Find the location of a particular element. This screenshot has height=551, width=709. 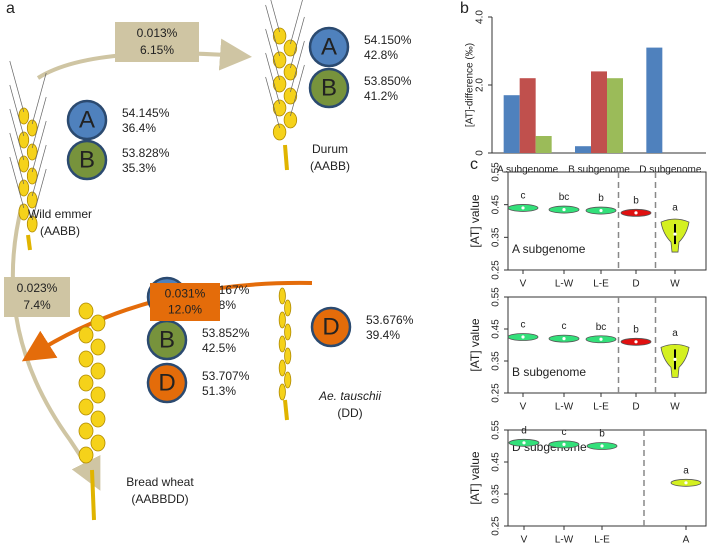

panel-label: b is located at coordinates (464, 8).